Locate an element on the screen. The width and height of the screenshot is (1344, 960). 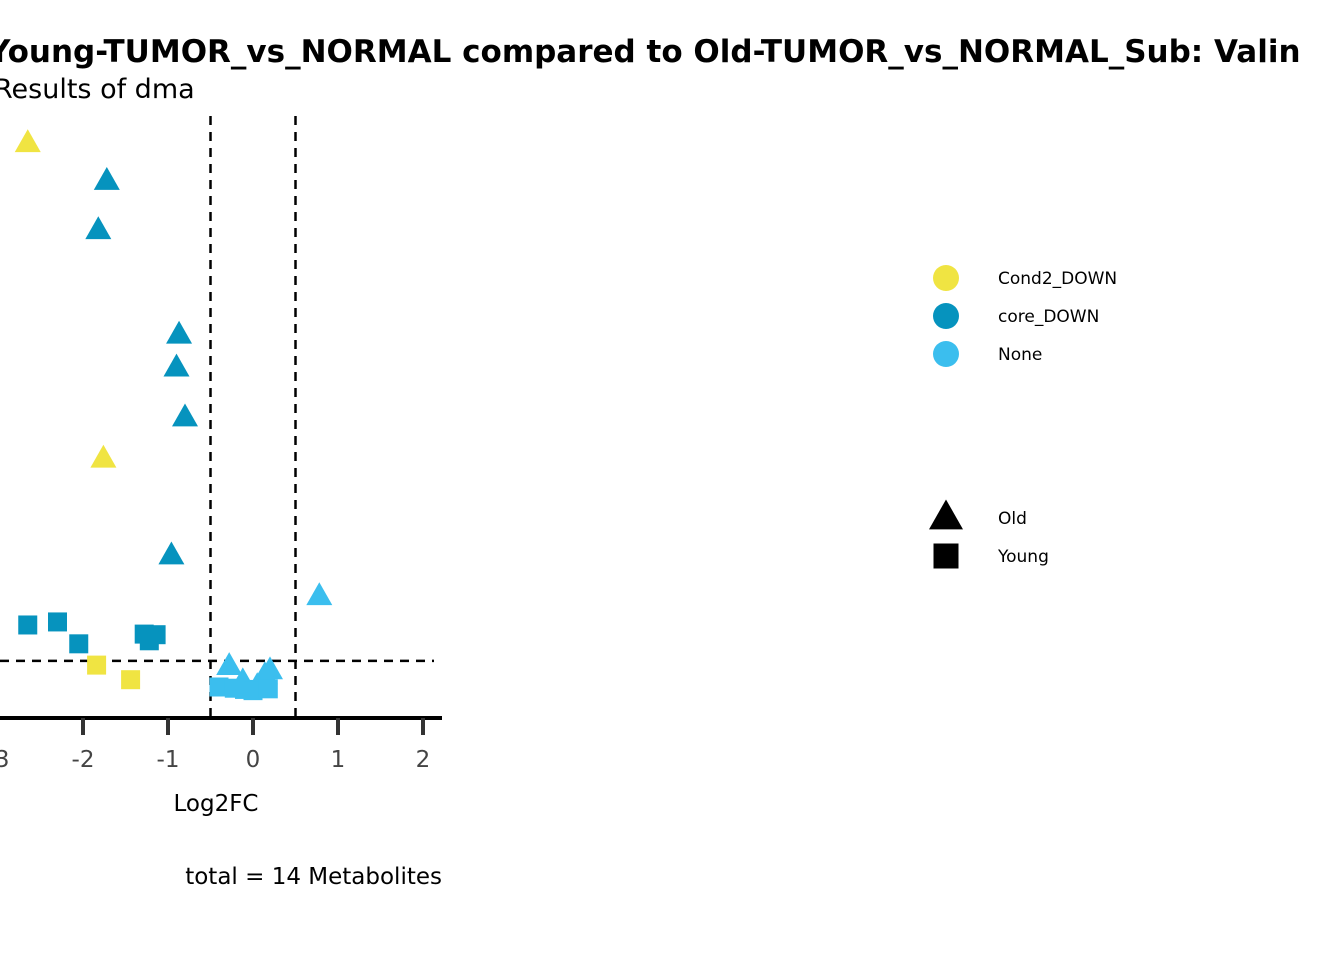
legend-color-label: None is located at coordinates (1020, 355).